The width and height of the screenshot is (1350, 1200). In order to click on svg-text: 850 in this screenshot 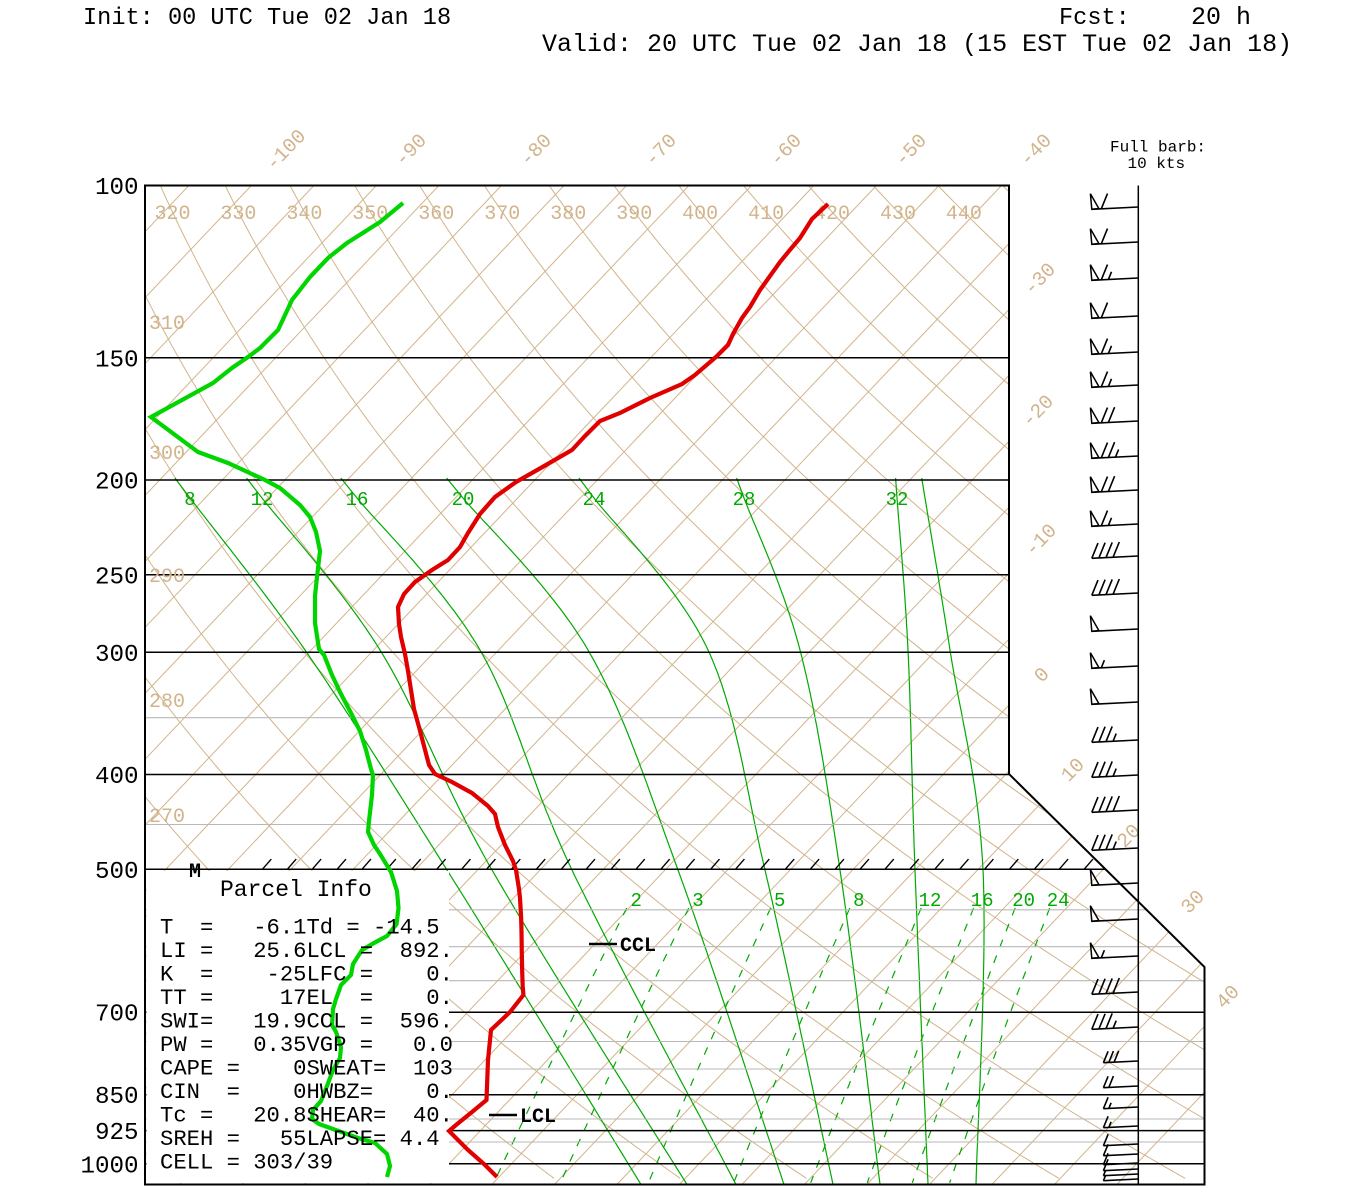, I will do `click(117, 1097)`.